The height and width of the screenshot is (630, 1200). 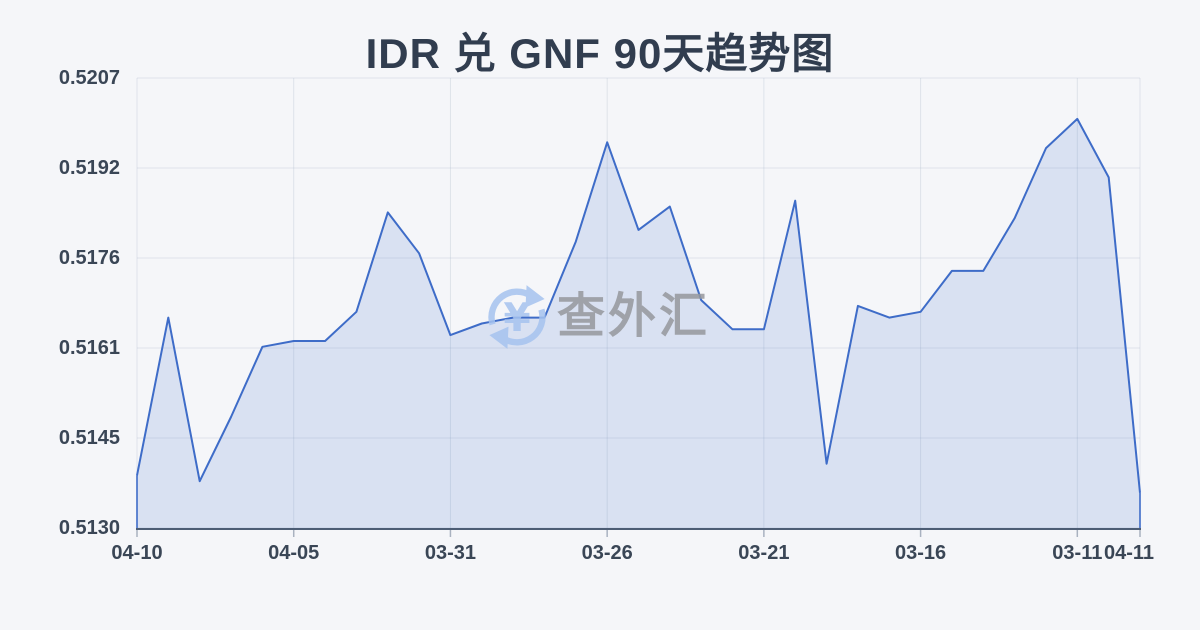 What do you see at coordinates (1129, 553) in the screenshot?
I see `x-tick-label: 04-11` at bounding box center [1129, 553].